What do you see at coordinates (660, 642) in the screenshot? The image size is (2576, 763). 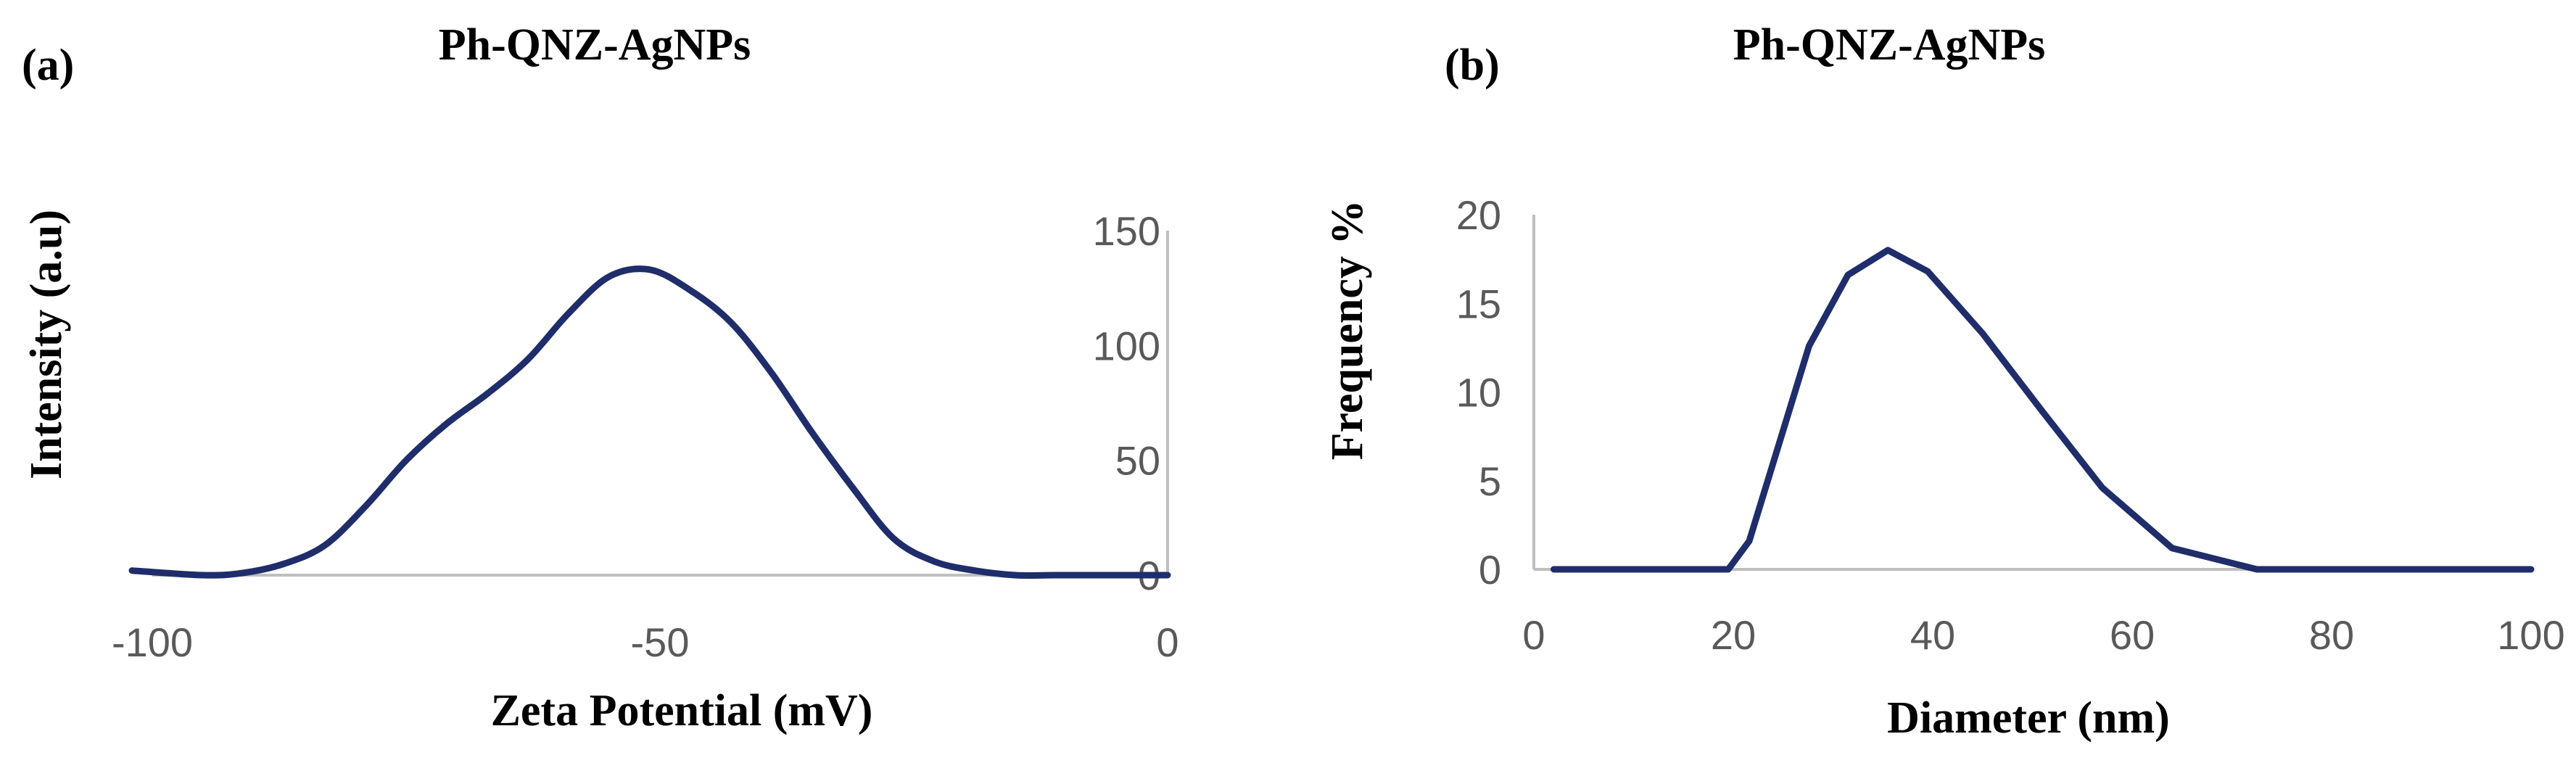 I see `panel-a-x-tick-label: -50` at bounding box center [660, 642].